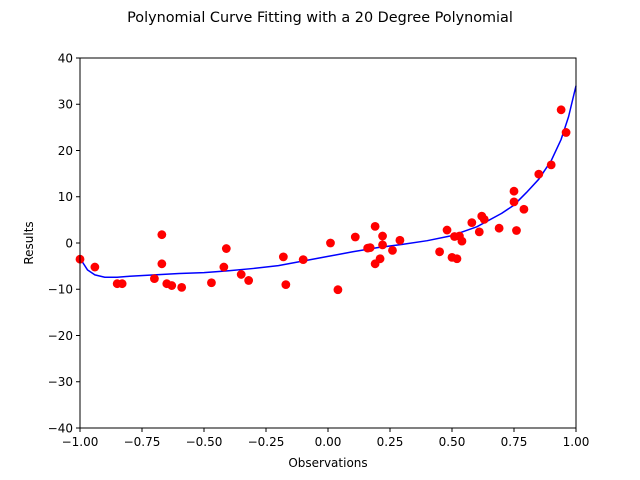 The height and width of the screenshot is (480, 640). What do you see at coordinates (266, 442) in the screenshot?
I see `x-tick-label: −0.25` at bounding box center [266, 442].